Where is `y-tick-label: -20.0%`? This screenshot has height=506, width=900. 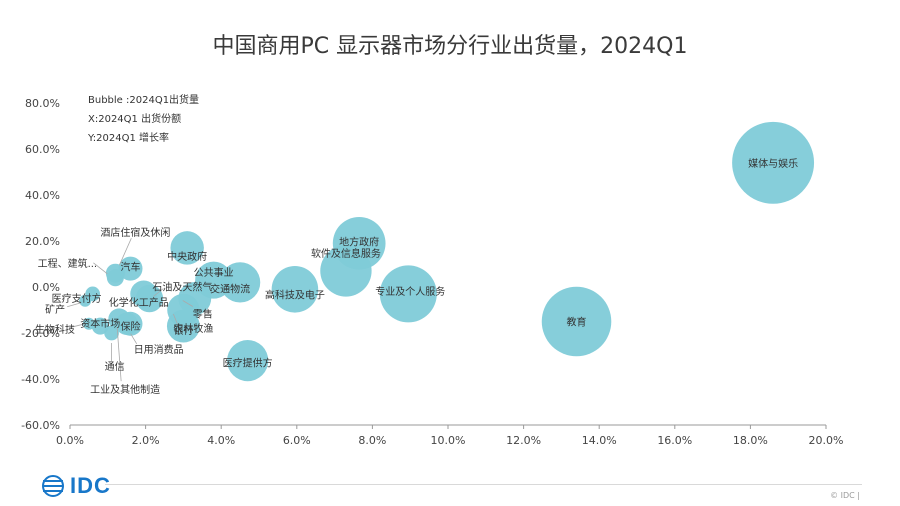
y-tick-label: -20.0% is located at coordinates (40, 333).